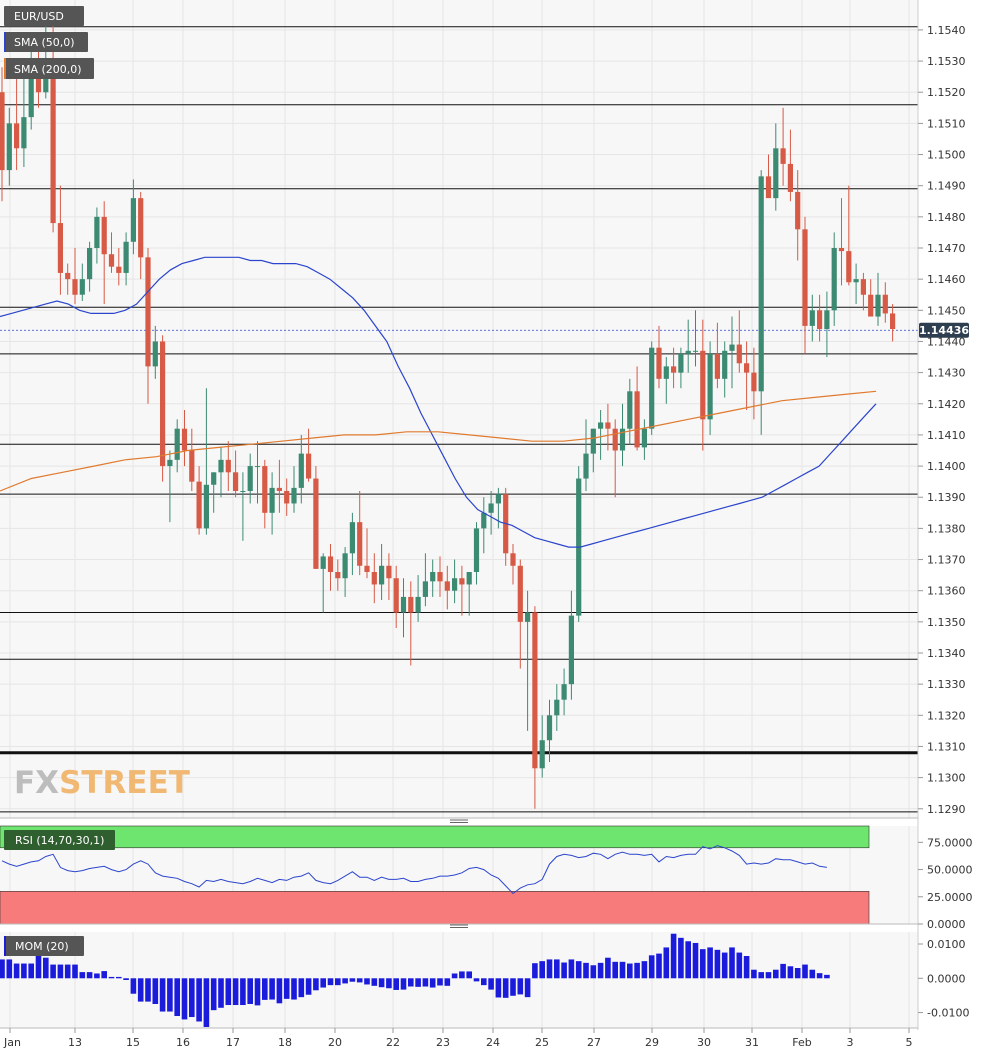  What do you see at coordinates (233, 1042) in the screenshot?
I see `x-tick-label: 17` at bounding box center [233, 1042].